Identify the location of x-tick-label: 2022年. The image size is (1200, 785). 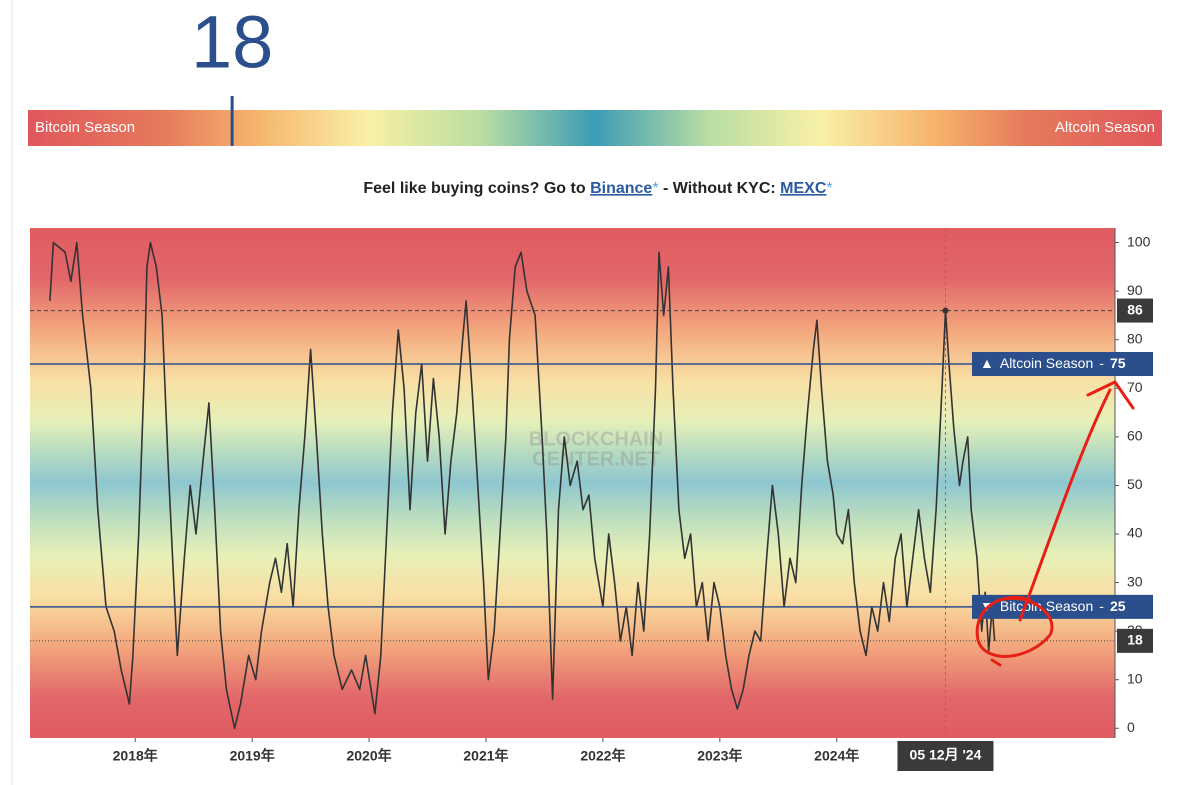
(602, 756).